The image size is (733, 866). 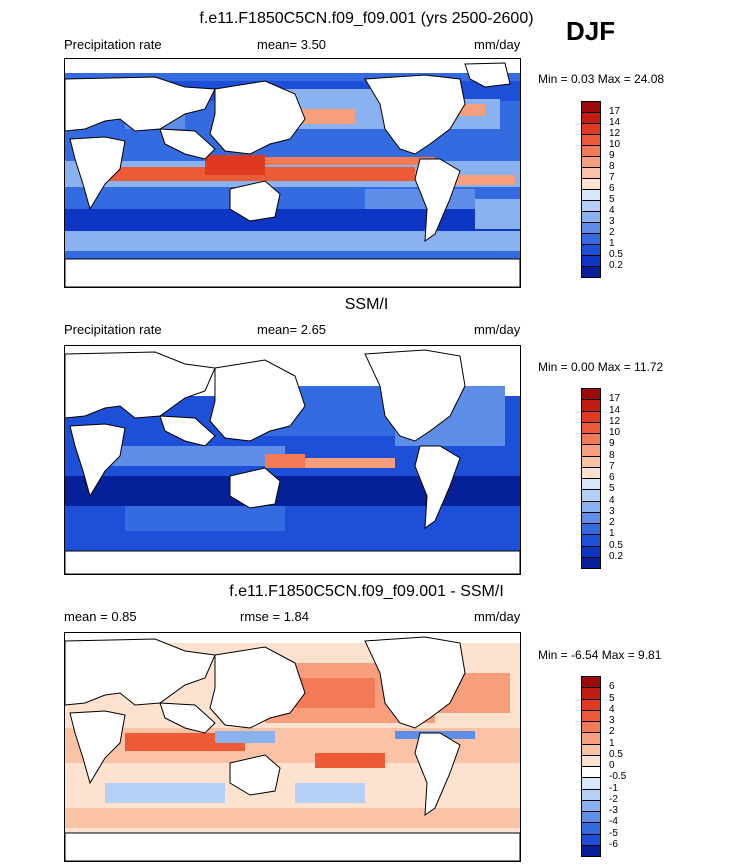 What do you see at coordinates (602, 189) in the screenshot?
I see `panel-1-colorbar: 17 14 12 10 9 8 7 6 5 4 3 2 1 0.5 0.2` at bounding box center [602, 189].